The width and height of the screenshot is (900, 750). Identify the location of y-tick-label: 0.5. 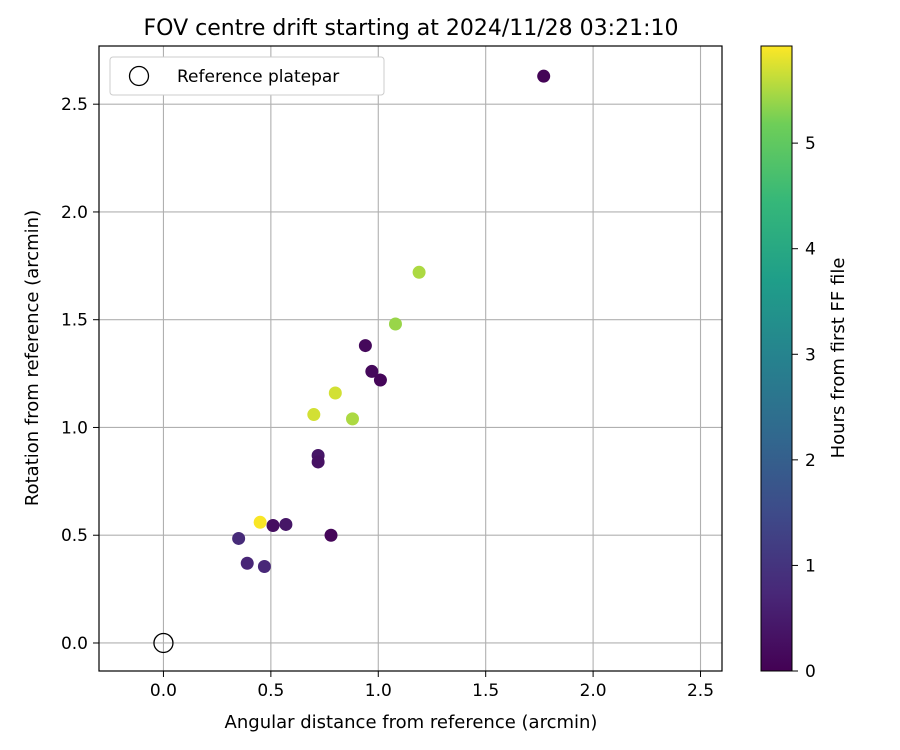
(74, 536).